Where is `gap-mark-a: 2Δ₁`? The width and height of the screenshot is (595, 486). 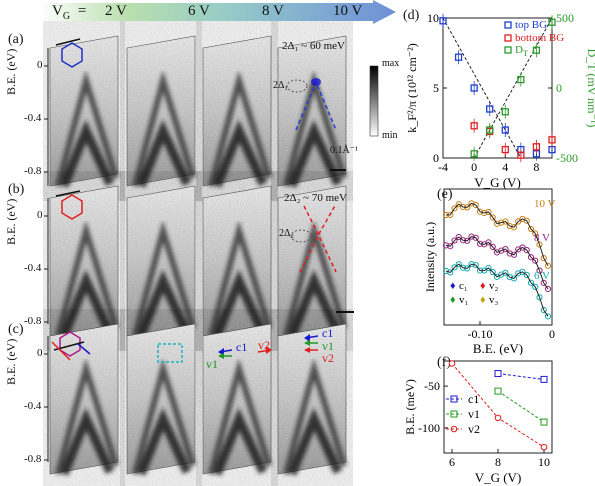 gap-mark-a: 2Δ₁ is located at coordinates (280, 85).